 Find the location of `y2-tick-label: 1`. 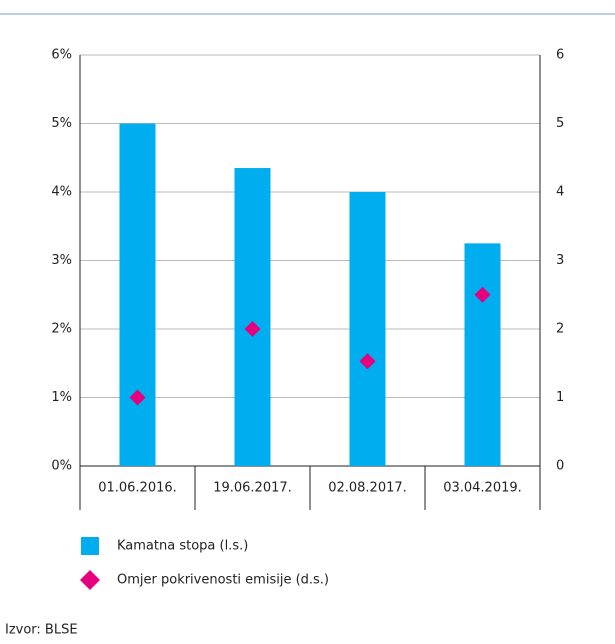

y2-tick-label: 1 is located at coordinates (560, 397).